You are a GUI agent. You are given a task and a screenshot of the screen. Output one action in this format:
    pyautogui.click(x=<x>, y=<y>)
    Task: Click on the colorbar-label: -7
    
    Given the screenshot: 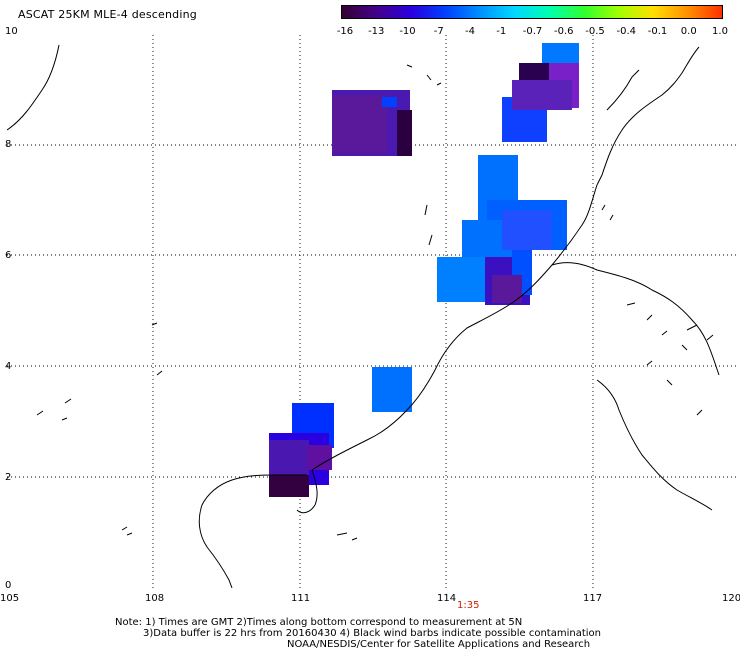 What is the action you would take?
    pyautogui.click(x=438, y=31)
    